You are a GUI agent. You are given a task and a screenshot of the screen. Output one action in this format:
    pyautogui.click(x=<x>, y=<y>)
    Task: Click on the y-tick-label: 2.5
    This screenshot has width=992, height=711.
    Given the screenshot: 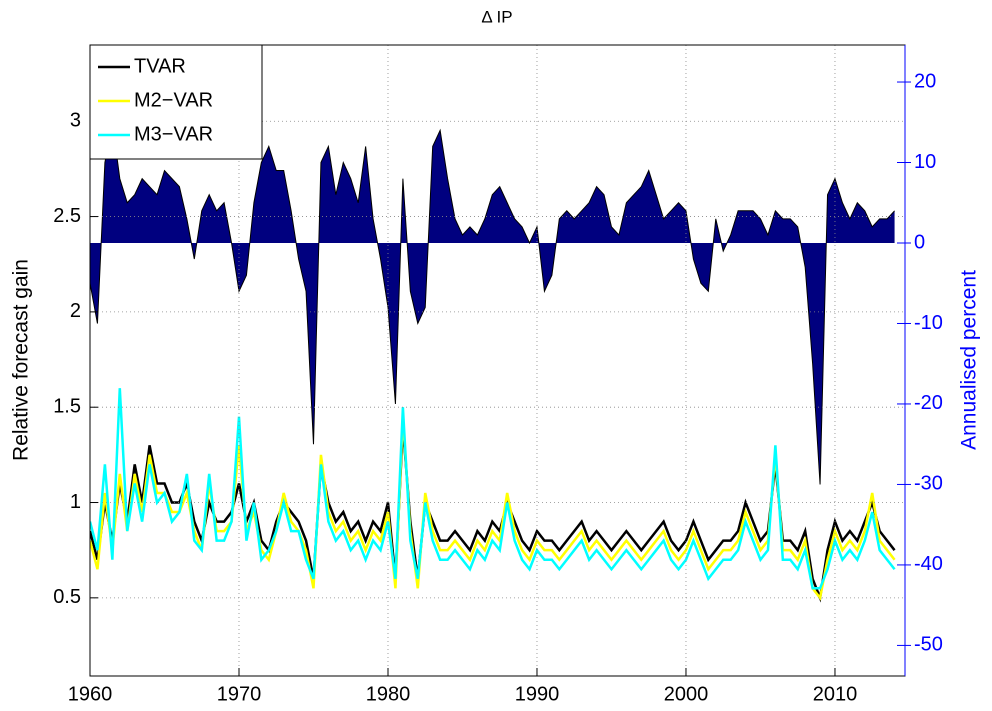 What is the action you would take?
    pyautogui.click(x=67, y=216)
    